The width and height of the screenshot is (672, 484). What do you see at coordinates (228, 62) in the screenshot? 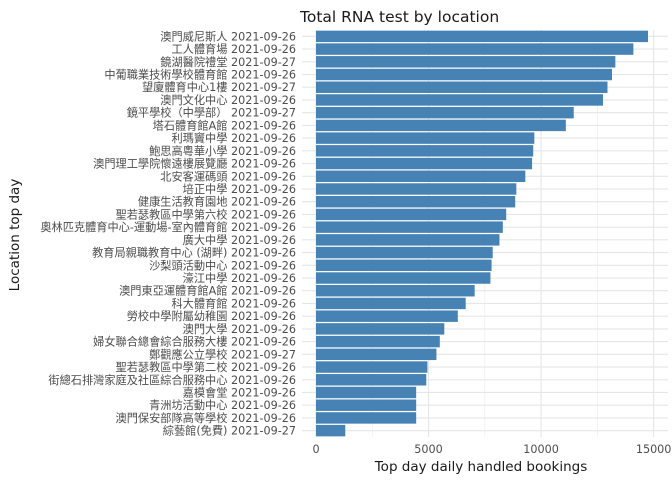
I see `category-label: 鏡湖醫院禮堂 2021-09-27` at bounding box center [228, 62].